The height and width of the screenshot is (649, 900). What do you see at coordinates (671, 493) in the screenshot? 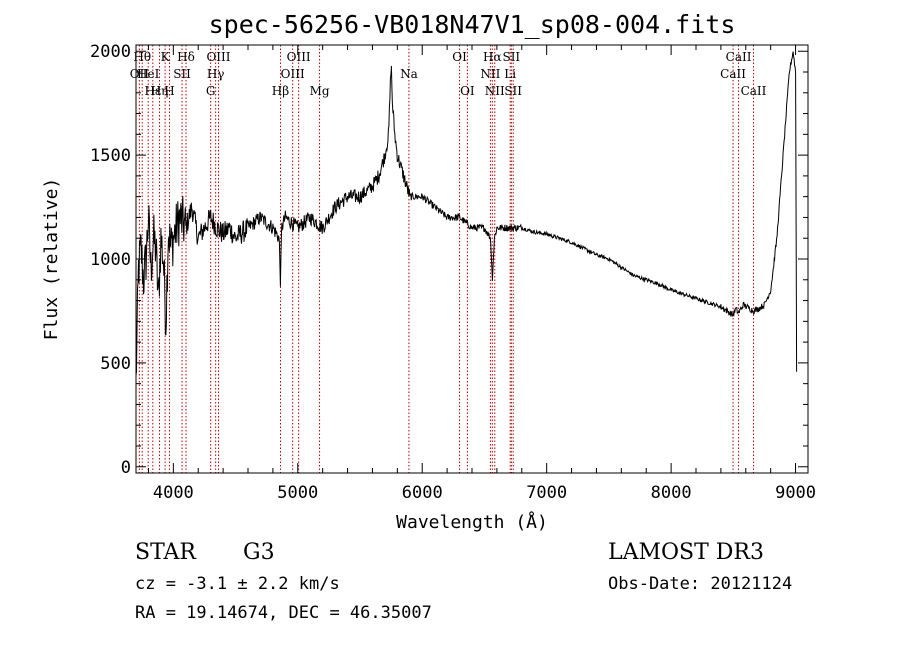
I see `x-tick-label: 8000` at bounding box center [671, 493].